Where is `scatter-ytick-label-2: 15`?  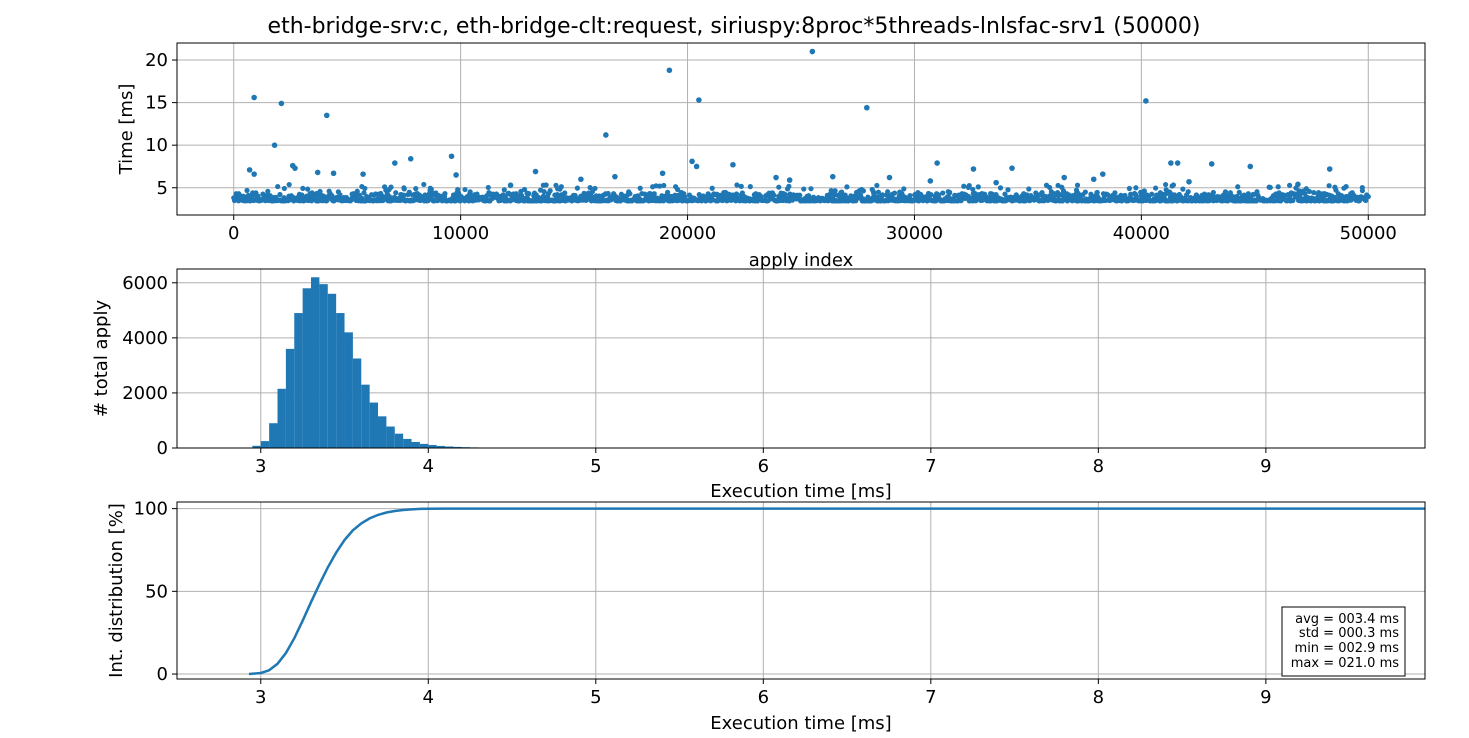 scatter-ytick-label-2: 15 is located at coordinates (156, 103).